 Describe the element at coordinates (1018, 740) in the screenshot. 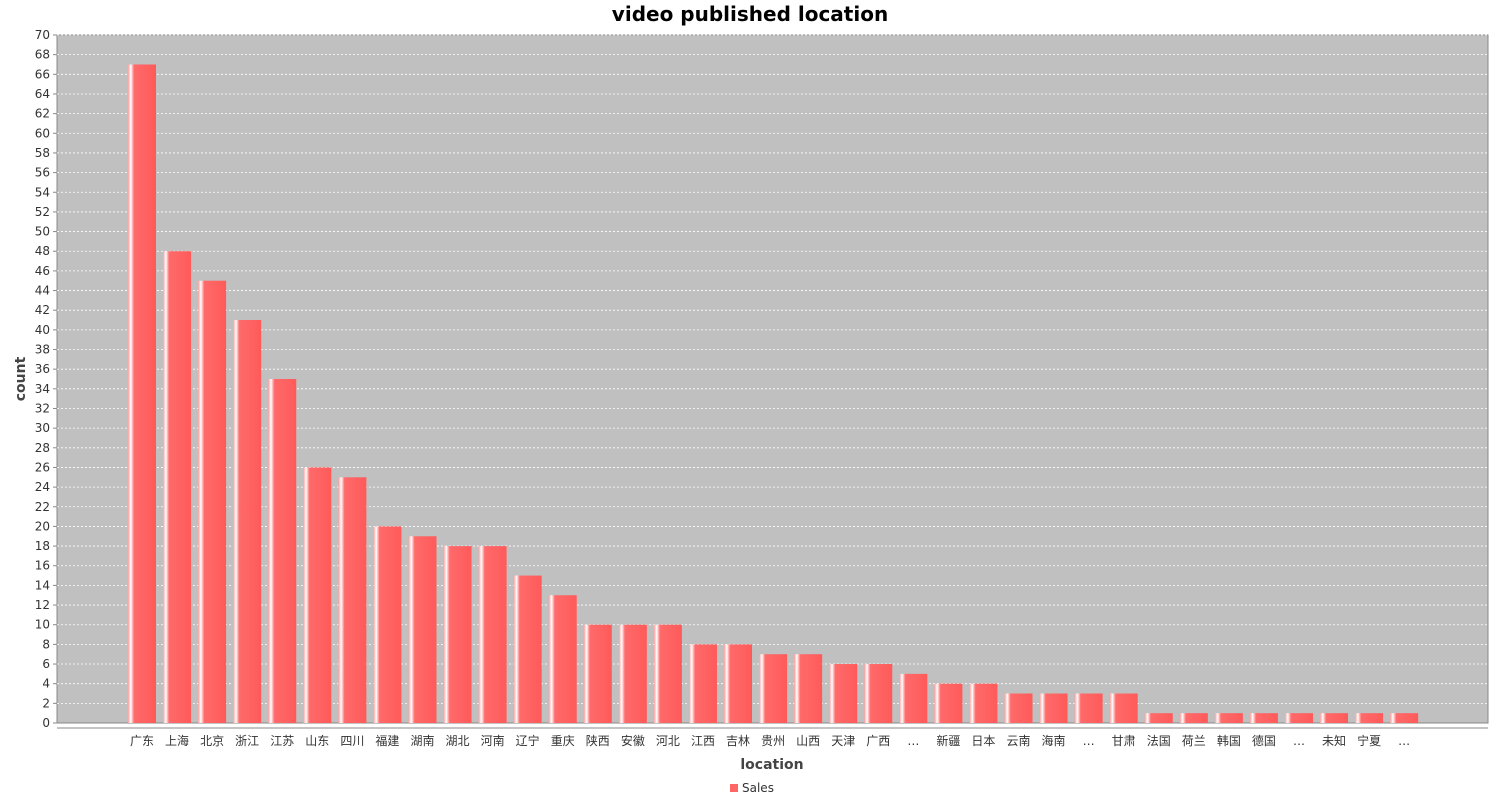

I see `x-tick-label: 云南` at that location.